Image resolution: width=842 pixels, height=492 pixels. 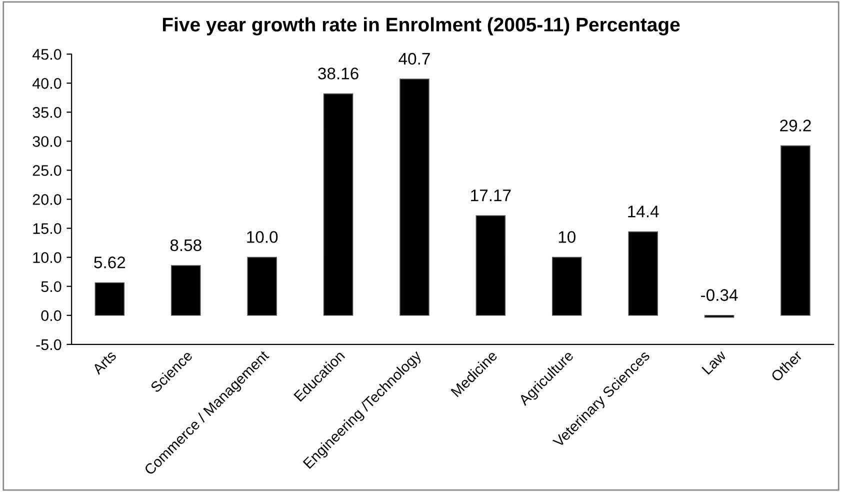 I want to click on y-tick-label: 0.0, so click(x=51, y=316).